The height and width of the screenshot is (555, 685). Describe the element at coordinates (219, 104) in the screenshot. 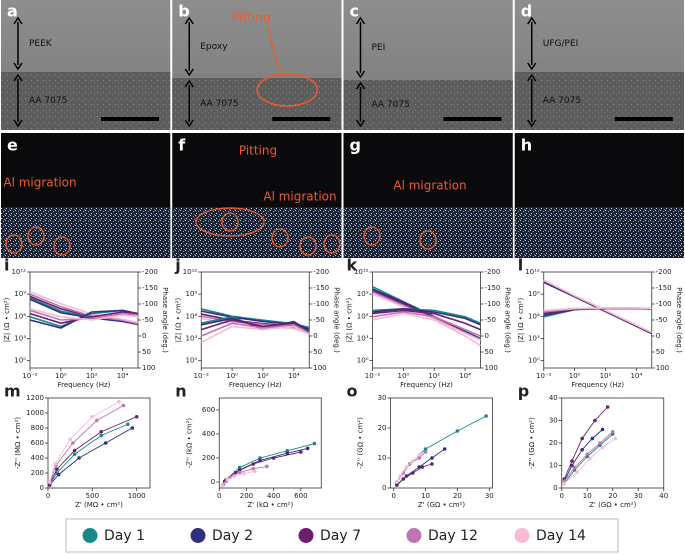

I see `layer-label: AA 7075` at that location.